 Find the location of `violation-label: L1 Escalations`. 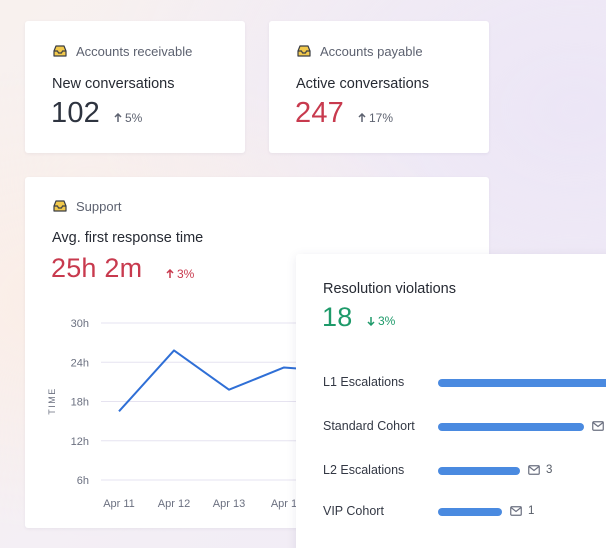

violation-label: L1 Escalations is located at coordinates (364, 382).